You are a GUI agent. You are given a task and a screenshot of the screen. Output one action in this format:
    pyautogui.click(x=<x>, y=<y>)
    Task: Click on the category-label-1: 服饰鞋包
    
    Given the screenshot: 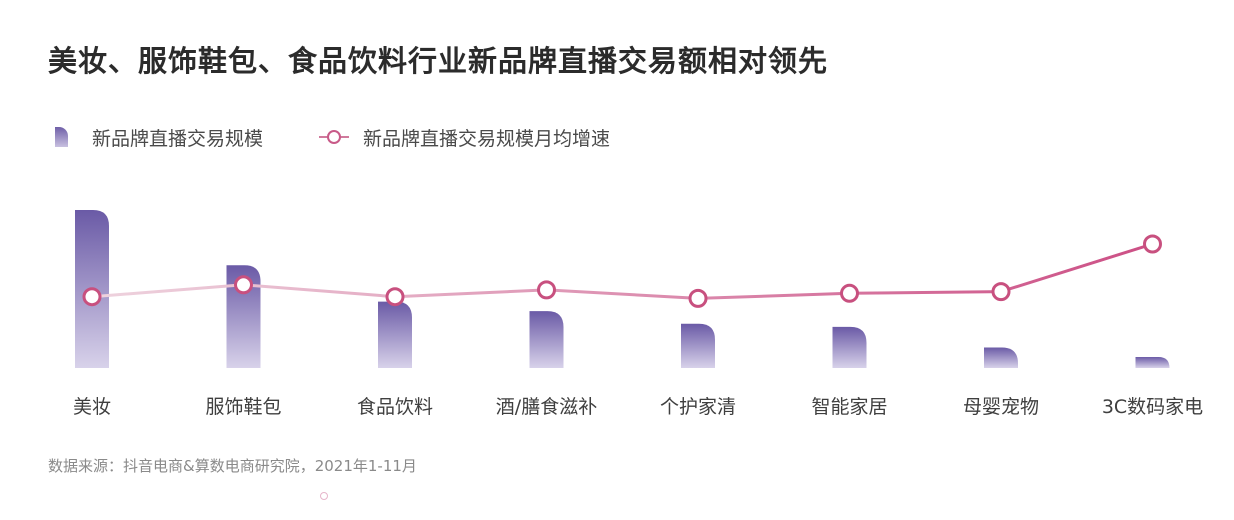 What is the action you would take?
    pyautogui.click(x=243, y=407)
    